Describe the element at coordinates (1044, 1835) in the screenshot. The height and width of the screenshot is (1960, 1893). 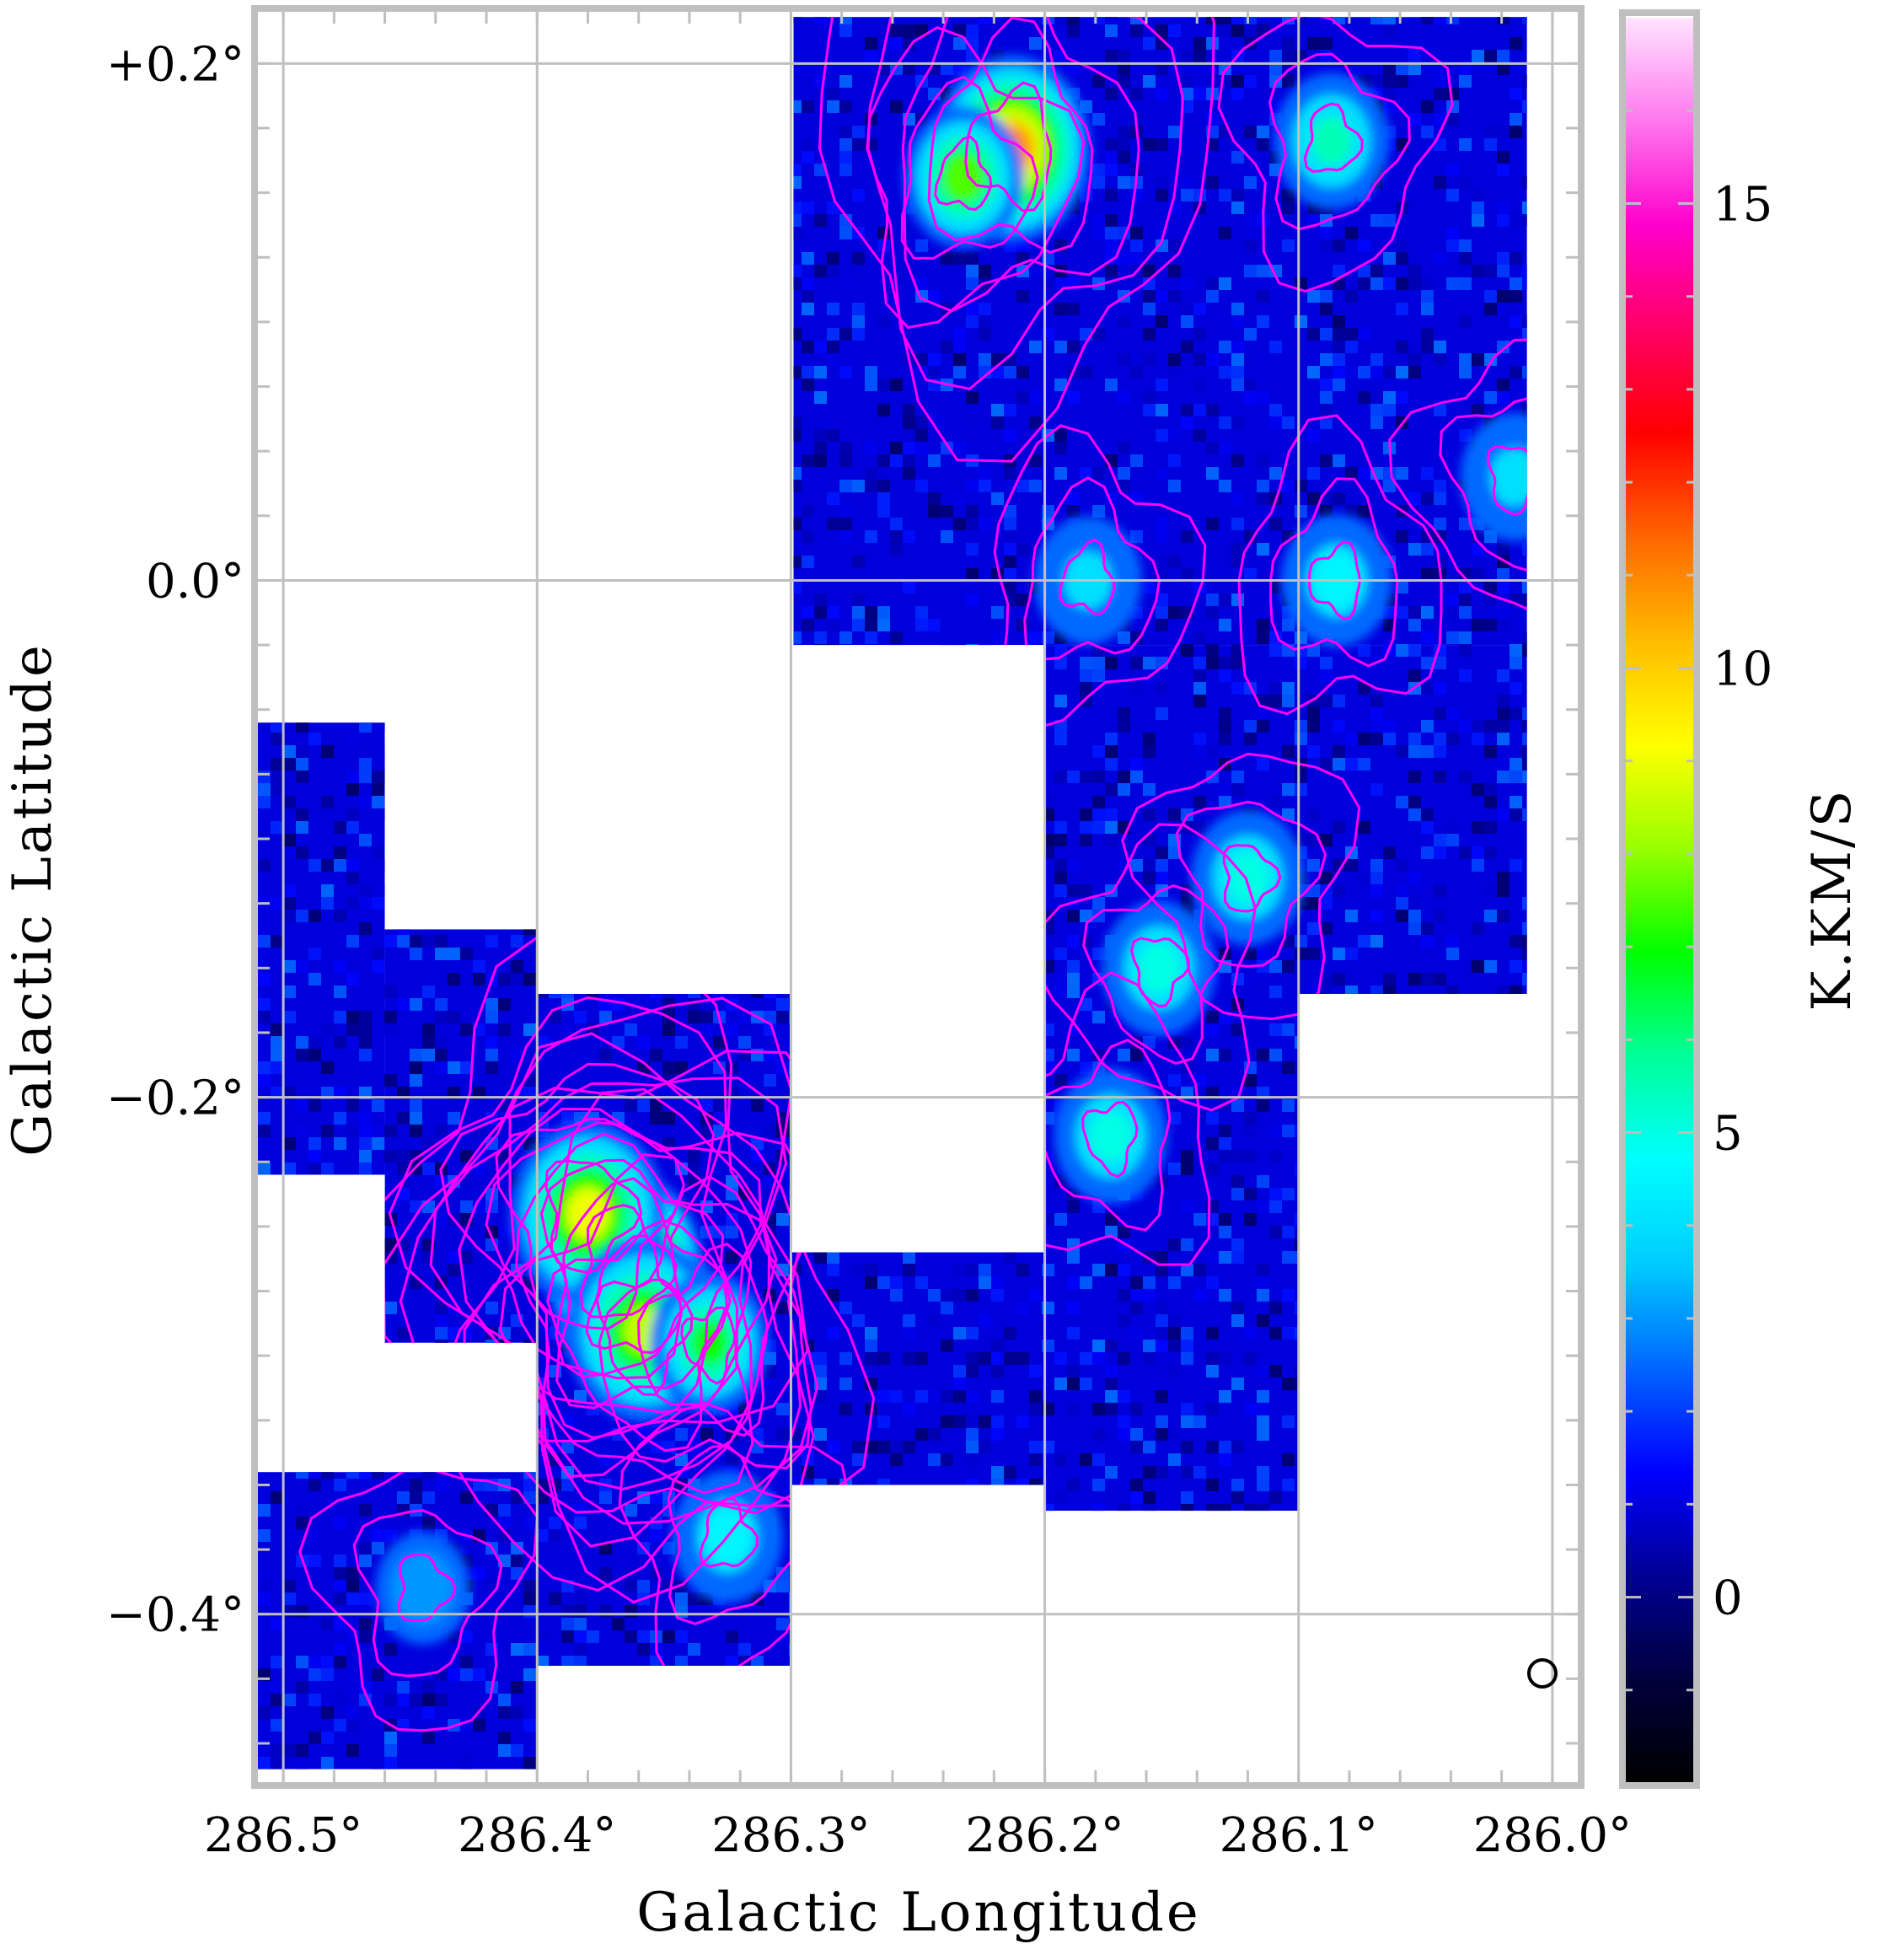
I see `x-tick-label: 286.2°` at that location.